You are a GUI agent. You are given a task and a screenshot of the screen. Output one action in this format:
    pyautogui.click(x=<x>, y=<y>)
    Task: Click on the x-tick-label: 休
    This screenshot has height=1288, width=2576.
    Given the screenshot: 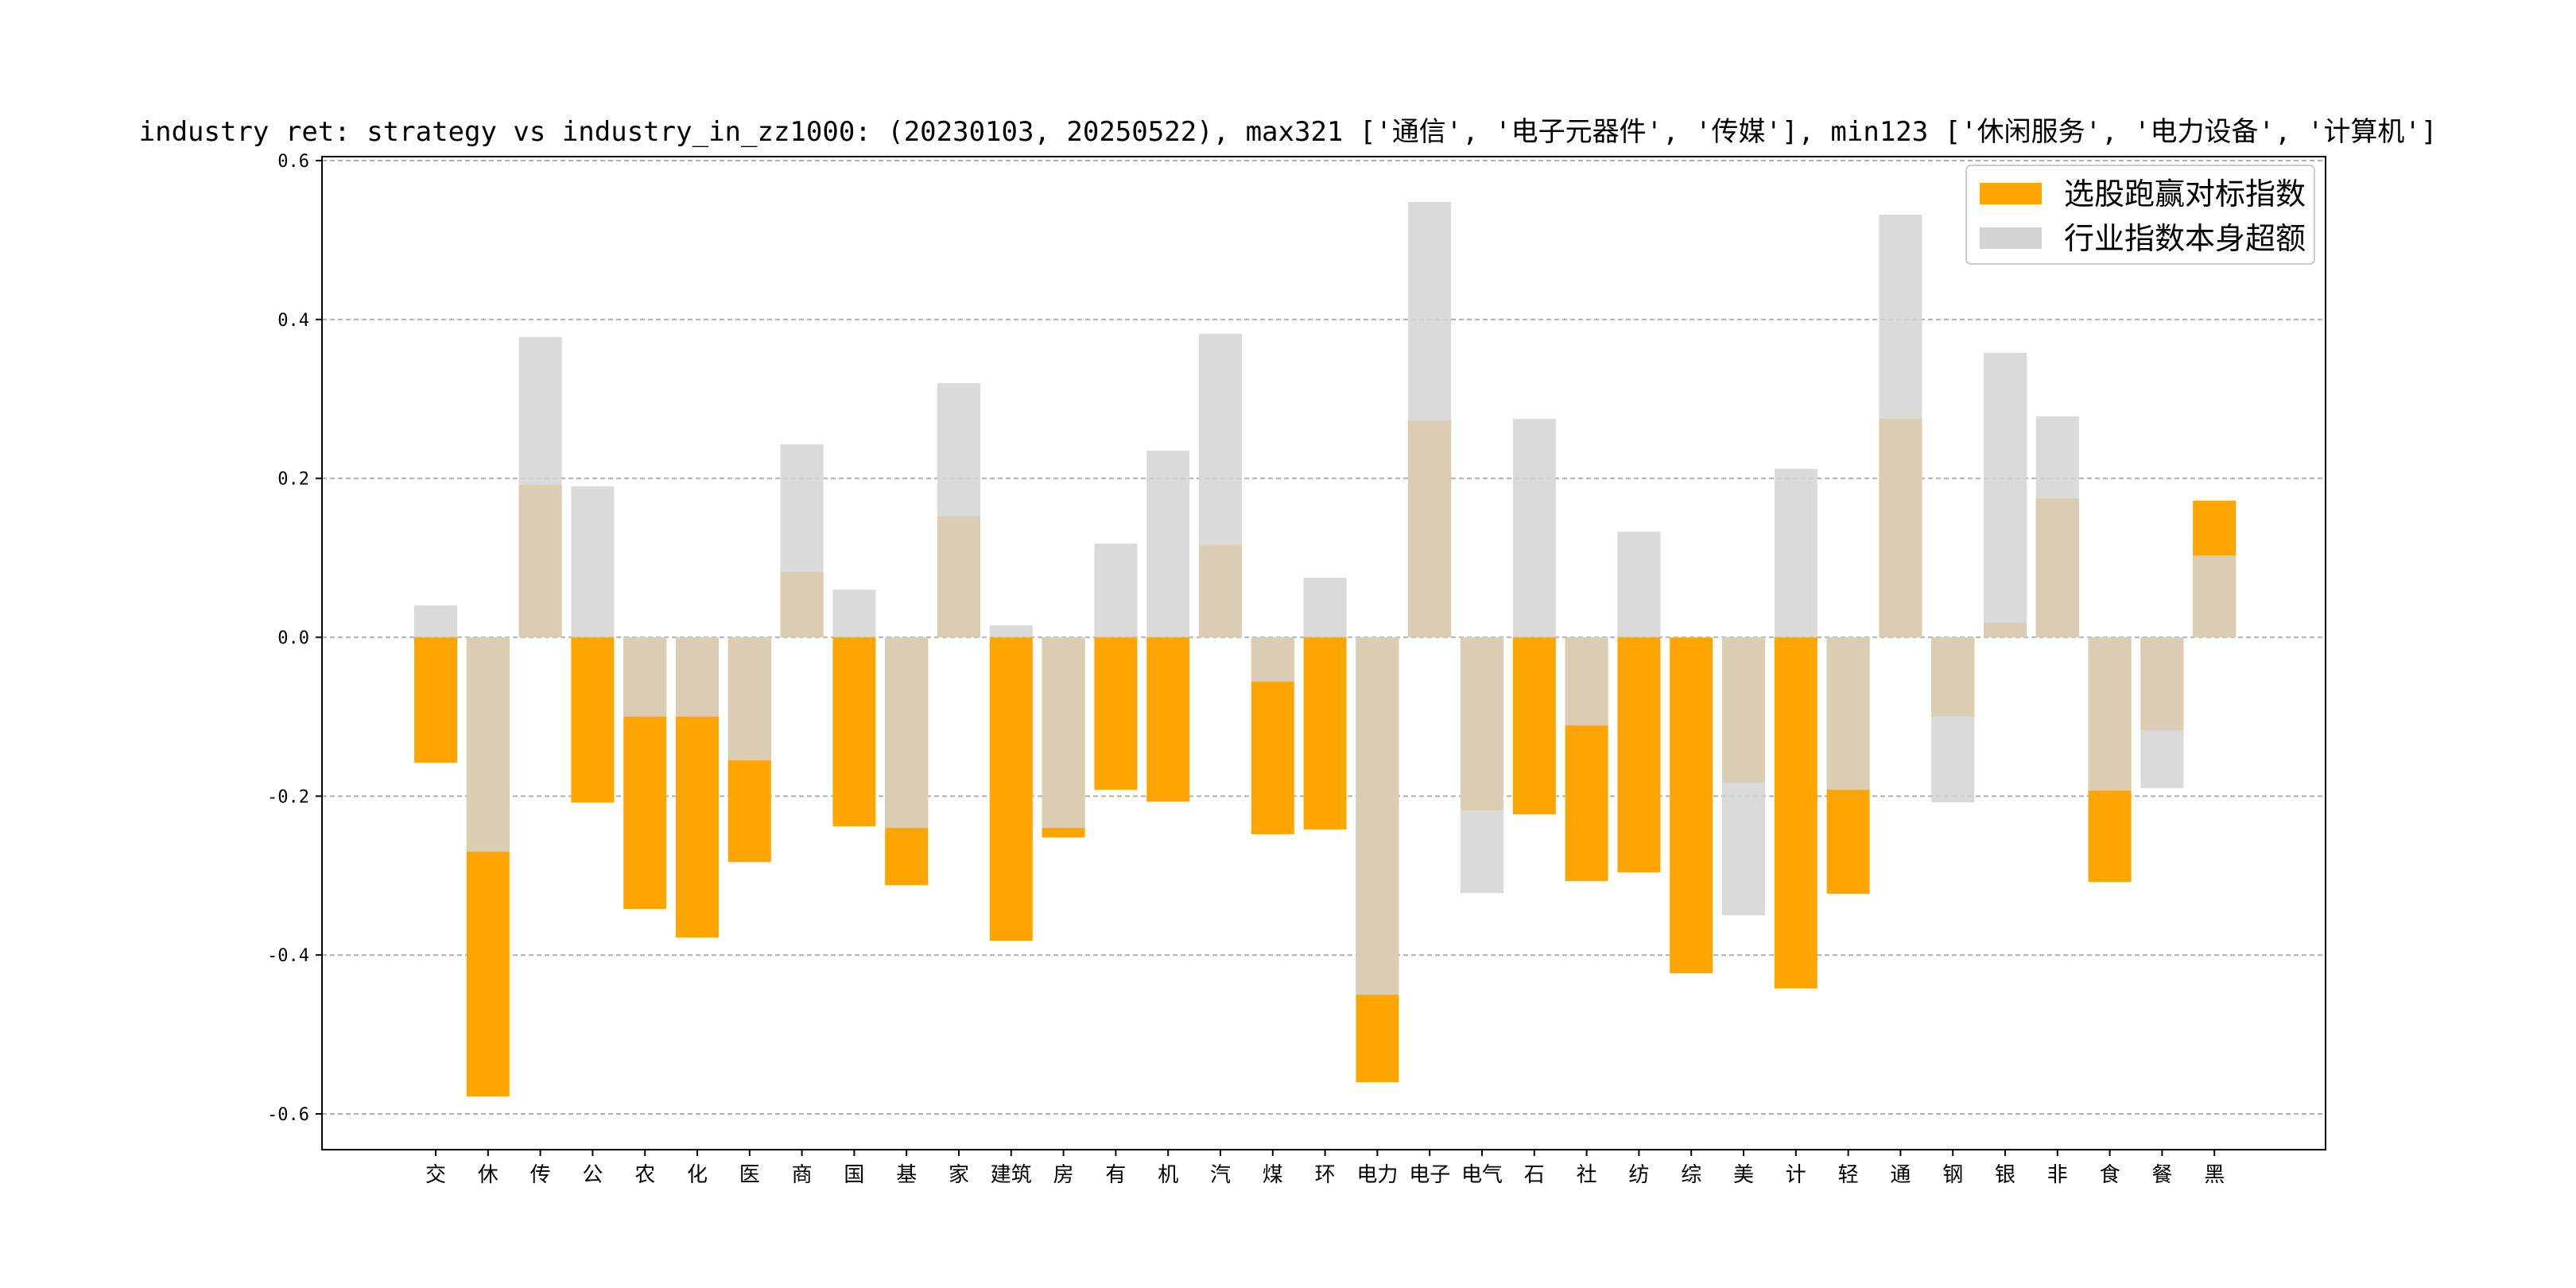 What is the action you would take?
    pyautogui.click(x=488, y=1175)
    